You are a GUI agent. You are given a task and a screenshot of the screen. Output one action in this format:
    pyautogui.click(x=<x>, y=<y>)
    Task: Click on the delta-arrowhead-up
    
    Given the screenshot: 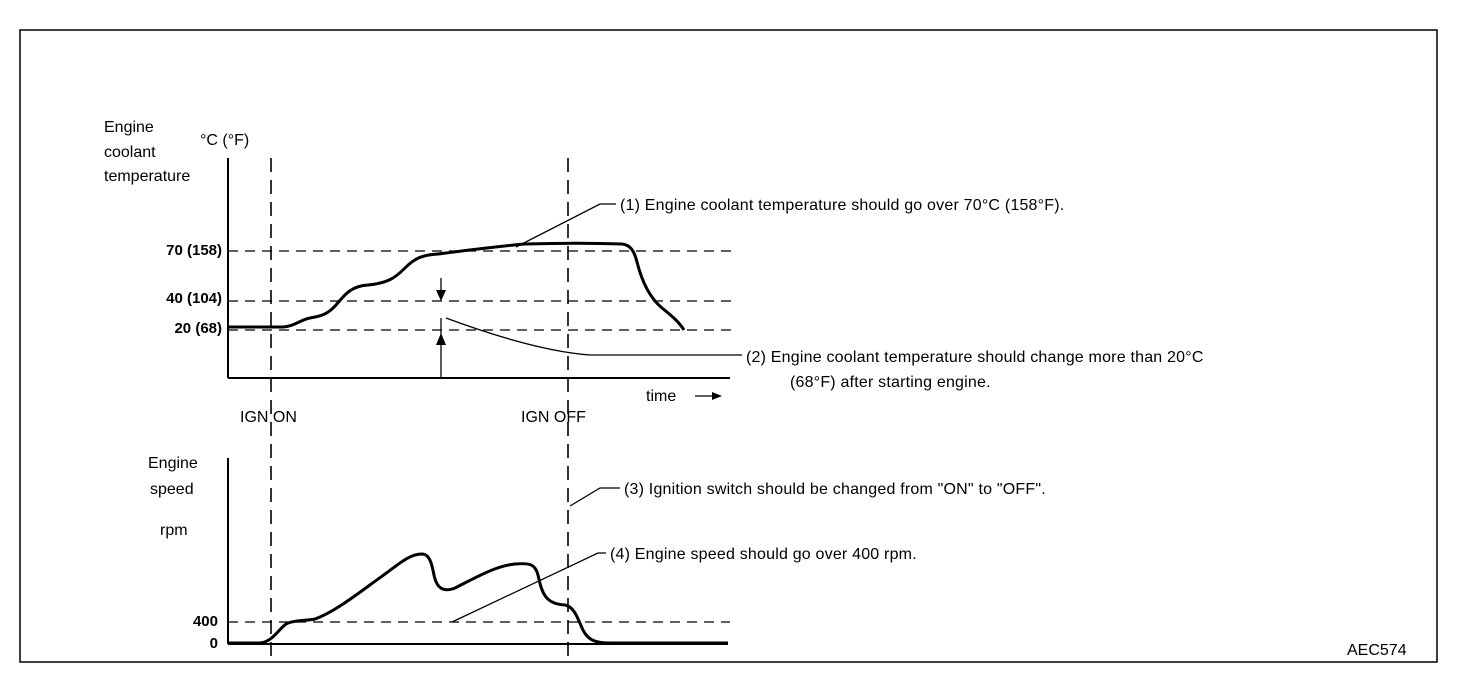 What is the action you would take?
    pyautogui.click(x=441, y=339)
    